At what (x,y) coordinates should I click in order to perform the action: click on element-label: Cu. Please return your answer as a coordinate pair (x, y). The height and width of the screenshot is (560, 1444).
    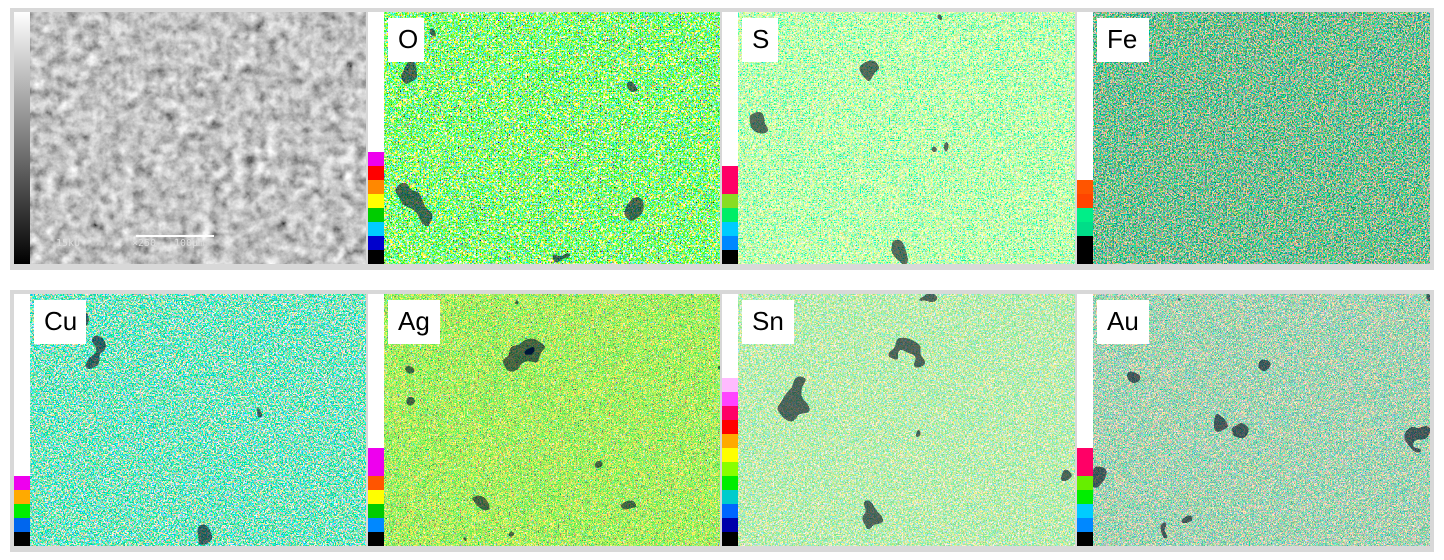
    Looking at the image, I should click on (60, 321).